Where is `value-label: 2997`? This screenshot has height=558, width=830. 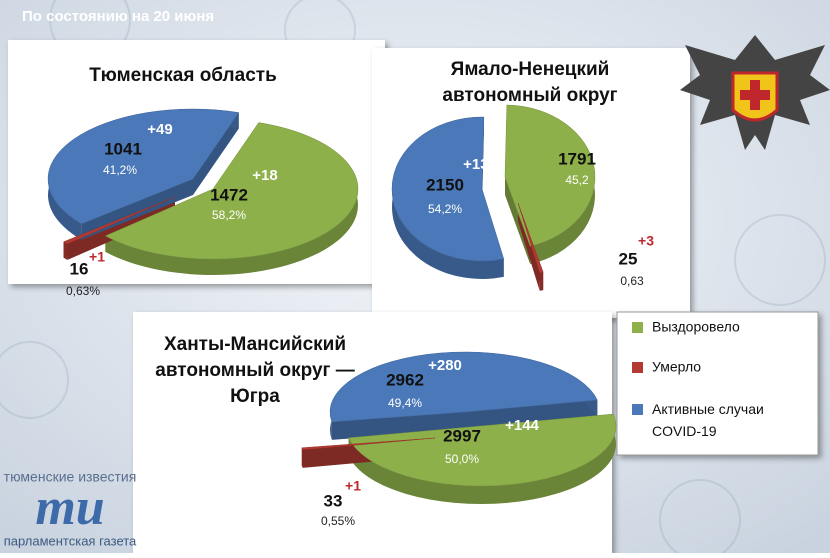 value-label: 2997 is located at coordinates (462, 435).